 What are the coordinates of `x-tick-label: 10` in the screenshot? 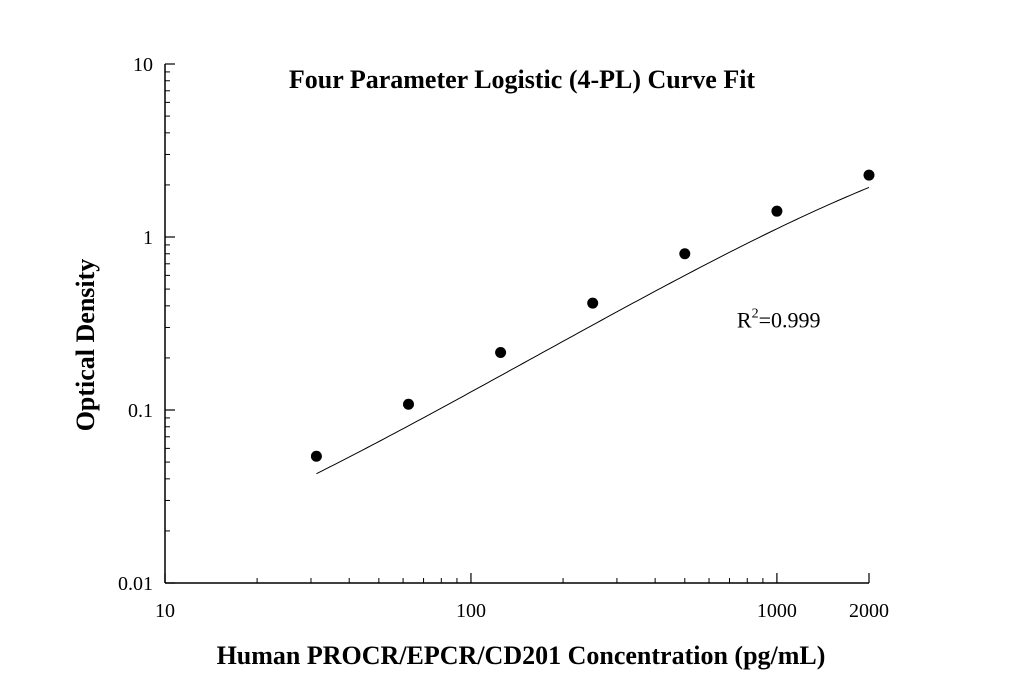 It's located at (165, 611).